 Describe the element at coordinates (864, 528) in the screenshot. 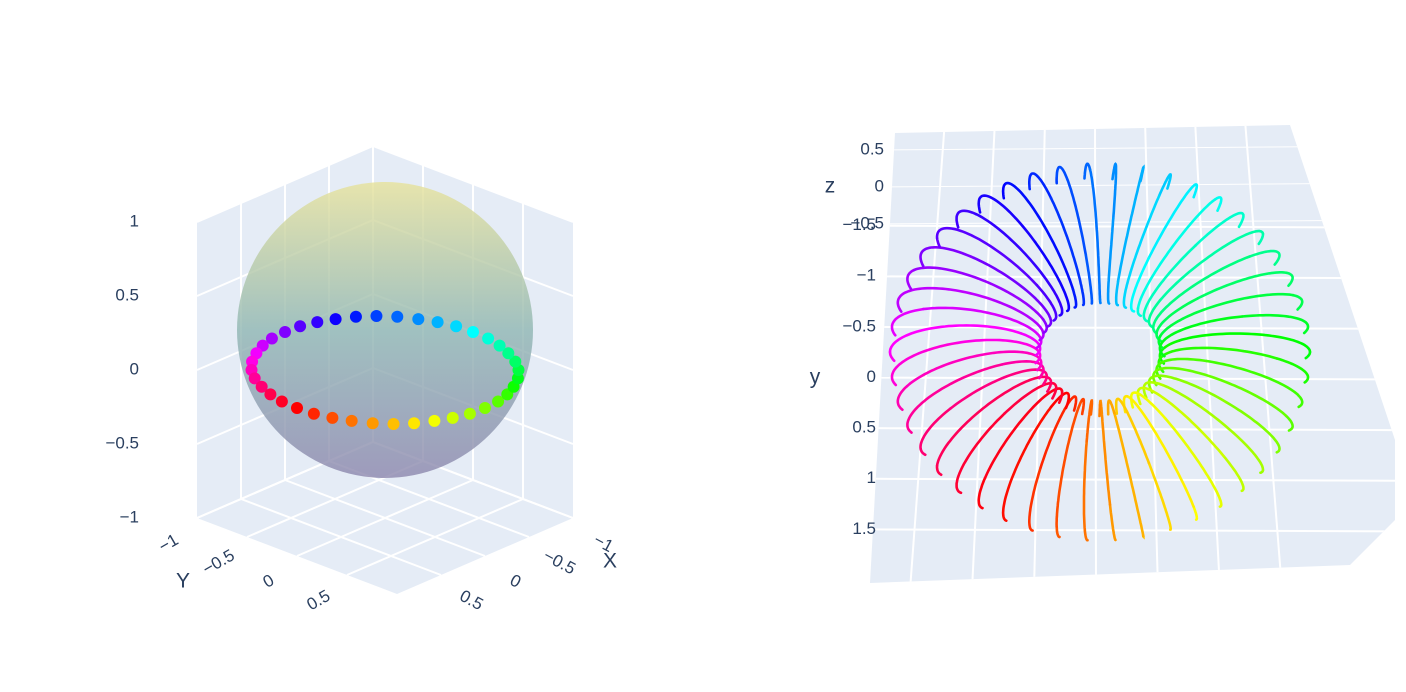

I see `y-tick-label: 1.5` at that location.